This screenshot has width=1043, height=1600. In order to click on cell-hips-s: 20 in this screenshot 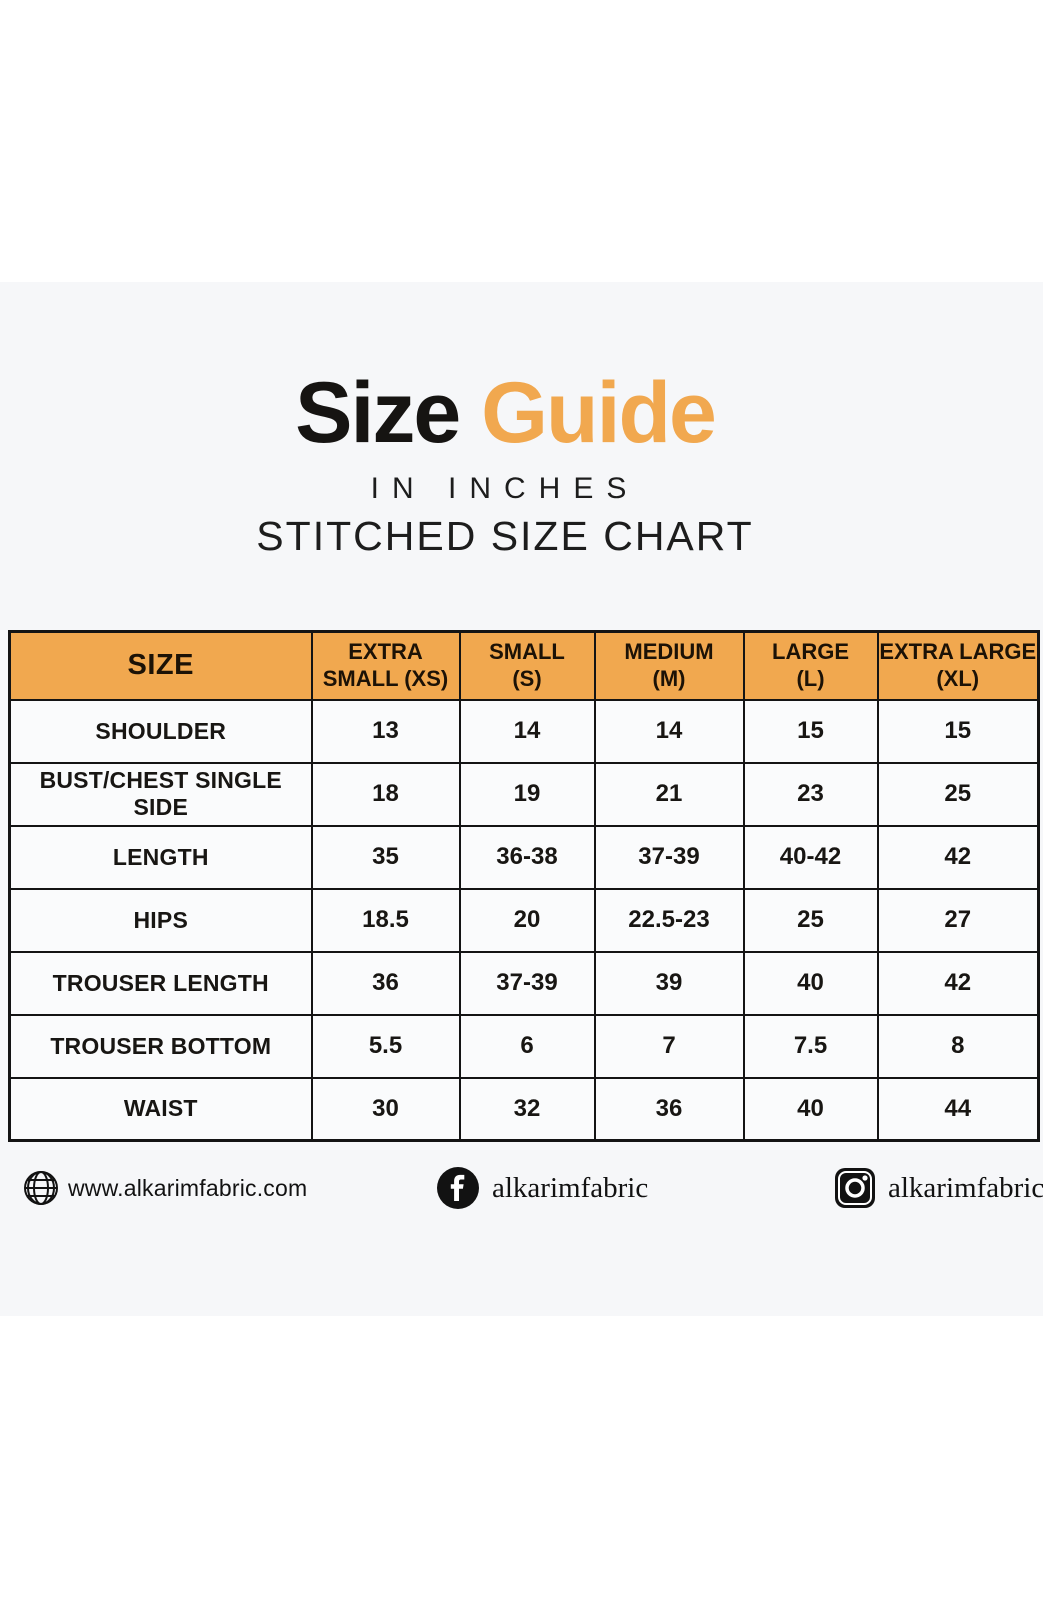, I will do `click(527, 920)`.